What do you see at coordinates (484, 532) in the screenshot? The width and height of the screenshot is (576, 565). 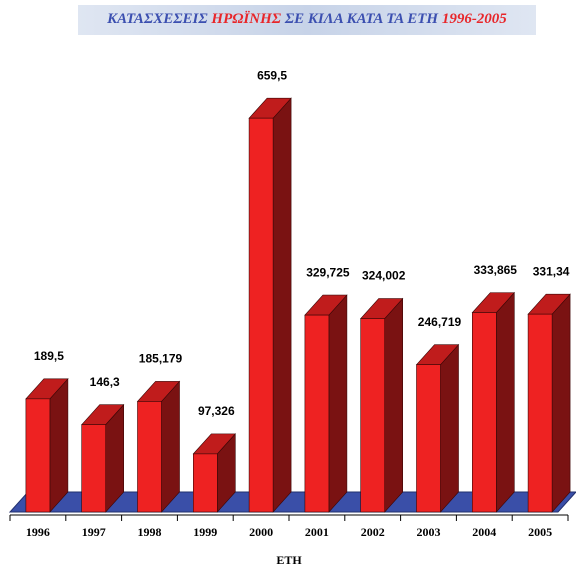 I see `x-tick-label: 2004` at bounding box center [484, 532].